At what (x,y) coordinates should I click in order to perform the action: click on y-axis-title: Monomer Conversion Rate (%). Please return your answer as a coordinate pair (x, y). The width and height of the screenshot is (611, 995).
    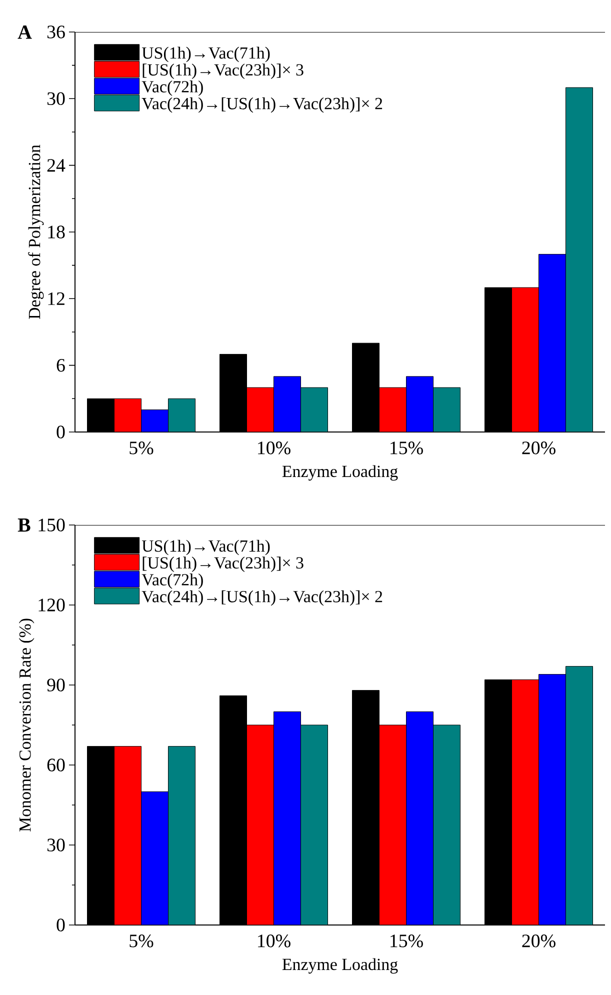
    Looking at the image, I should click on (26, 725).